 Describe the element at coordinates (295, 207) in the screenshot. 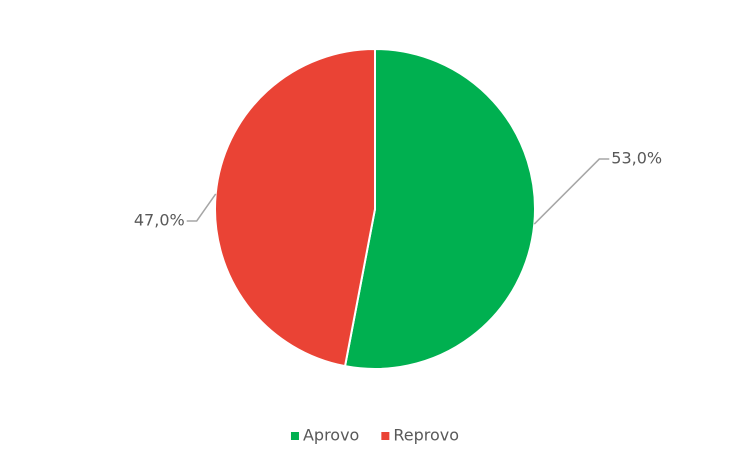

I see `pie-slice` at that location.